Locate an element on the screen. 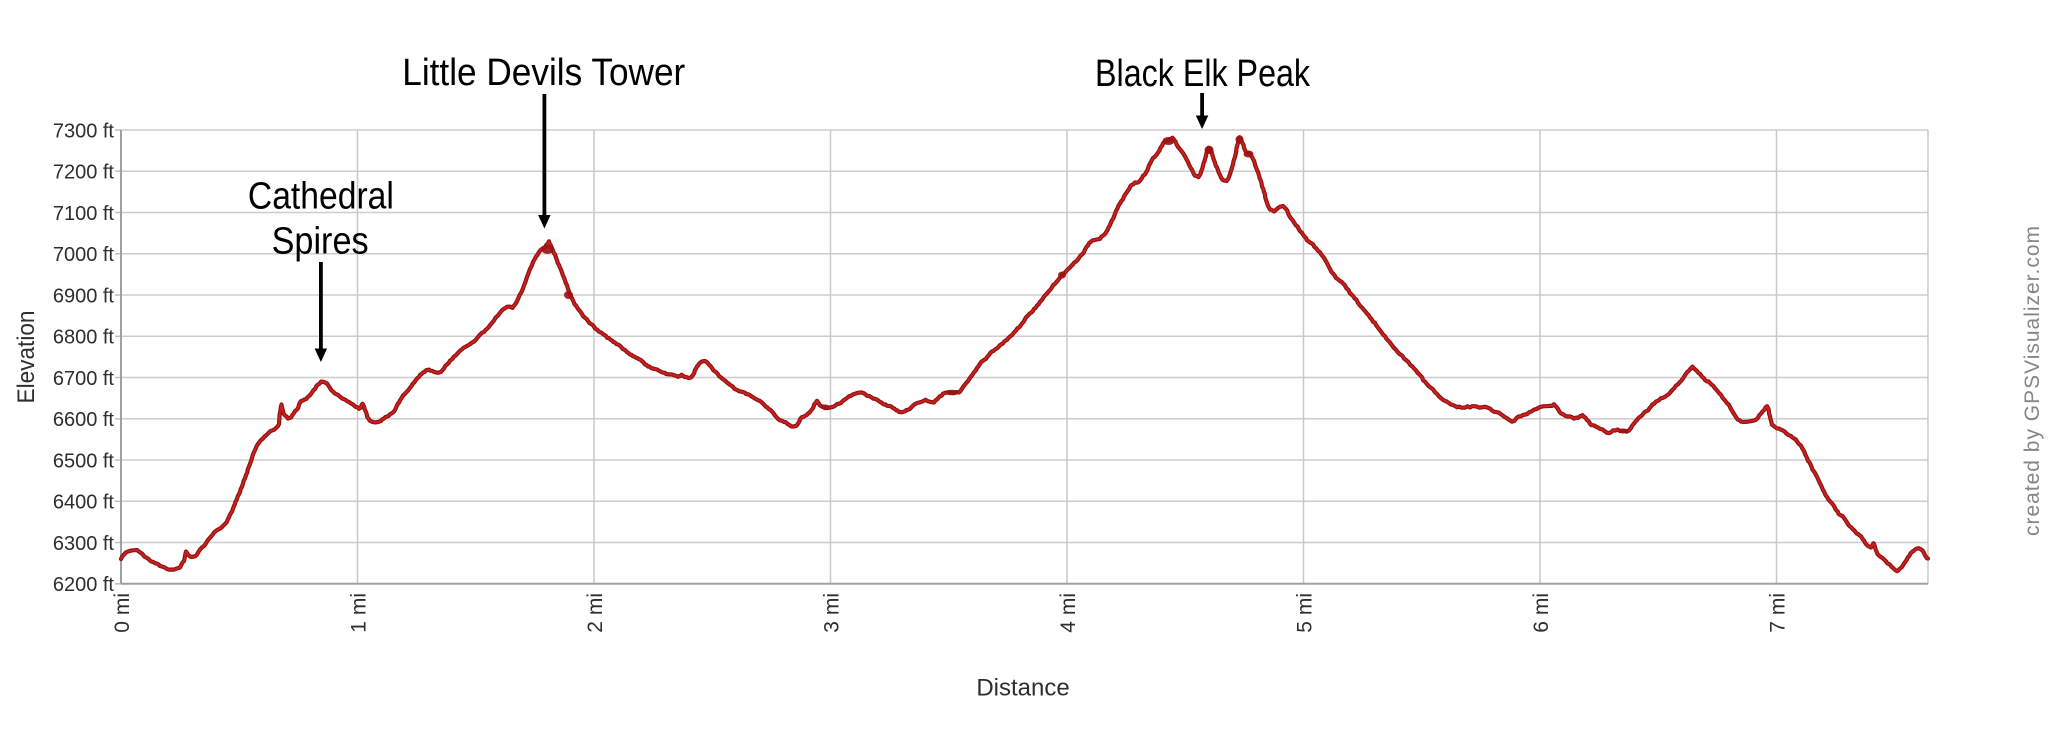 This screenshot has height=754, width=2048. svg-text: 6200 ft is located at coordinates (84, 585).